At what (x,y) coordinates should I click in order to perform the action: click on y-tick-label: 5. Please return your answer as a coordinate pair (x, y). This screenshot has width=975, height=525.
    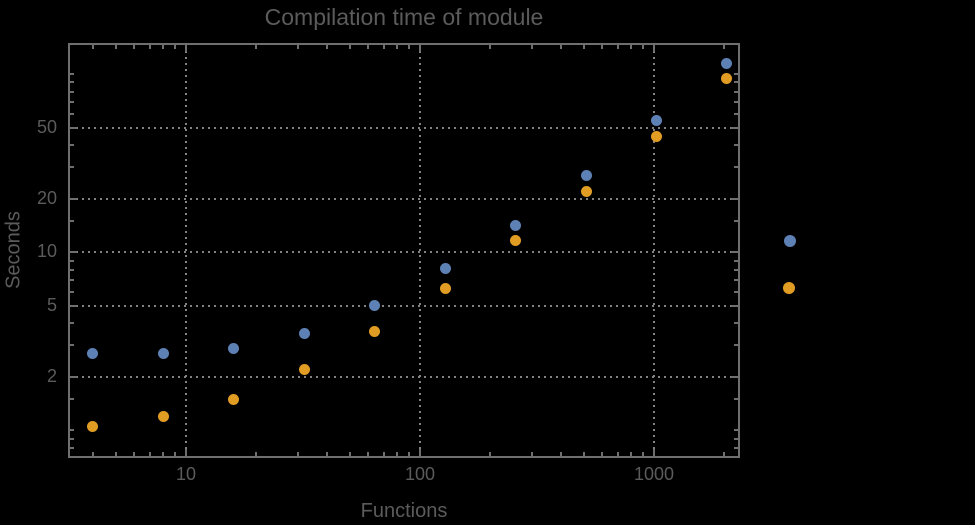
    Looking at the image, I should click on (51, 304).